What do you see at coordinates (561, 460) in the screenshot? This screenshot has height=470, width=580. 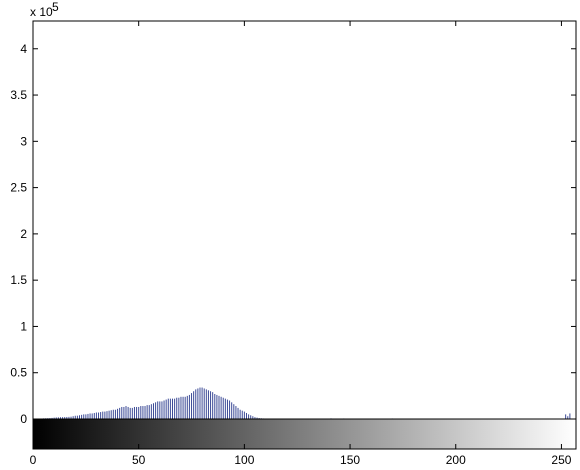 I see `x-tick-label: 250` at bounding box center [561, 460].